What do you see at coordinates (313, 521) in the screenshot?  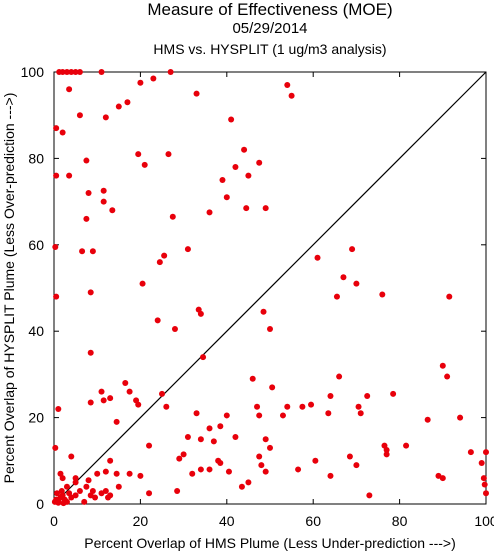 I see `x-tick-label: 60` at bounding box center [313, 521].